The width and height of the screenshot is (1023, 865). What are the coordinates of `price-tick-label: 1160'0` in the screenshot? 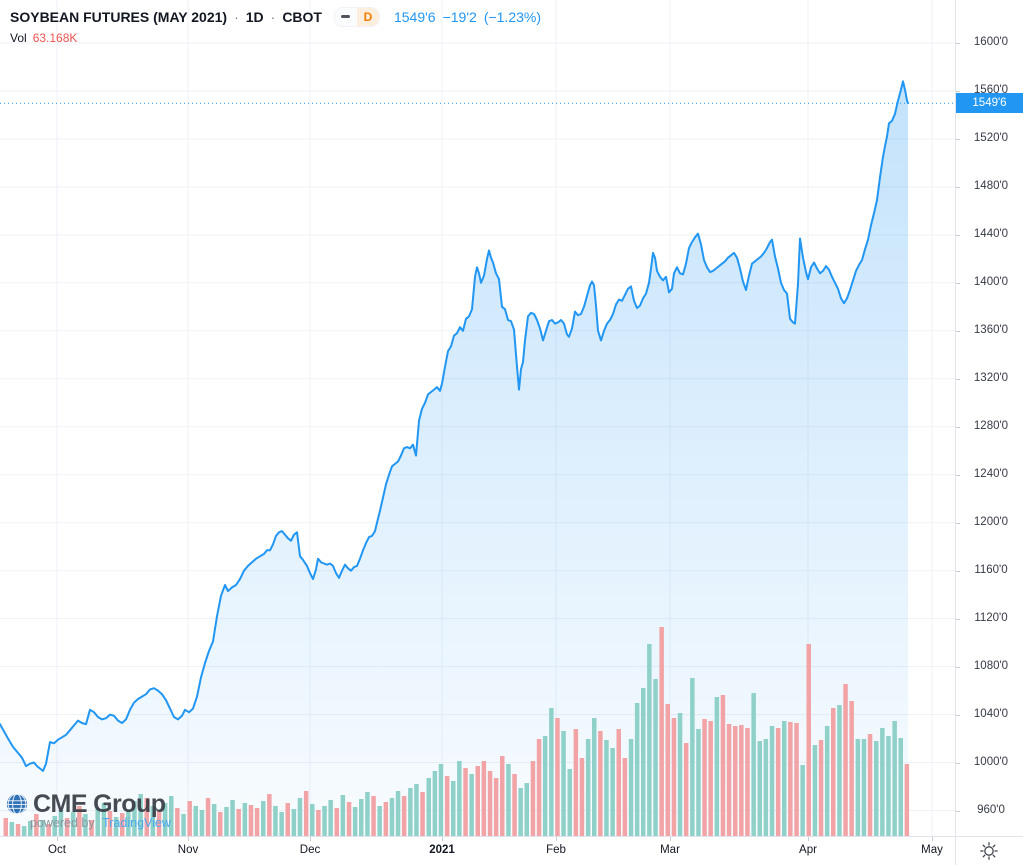 It's located at (991, 569).